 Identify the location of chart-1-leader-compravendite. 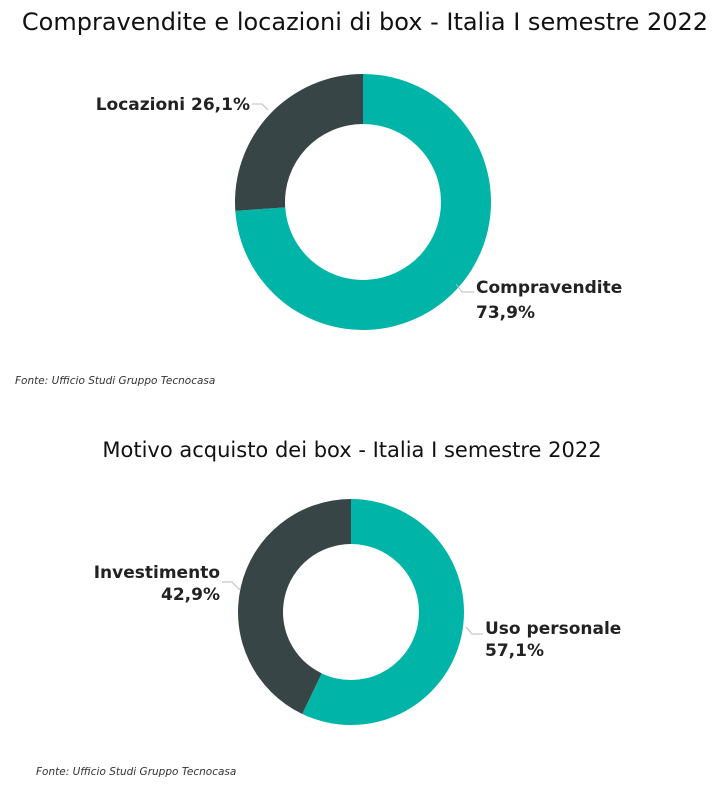
(464, 288).